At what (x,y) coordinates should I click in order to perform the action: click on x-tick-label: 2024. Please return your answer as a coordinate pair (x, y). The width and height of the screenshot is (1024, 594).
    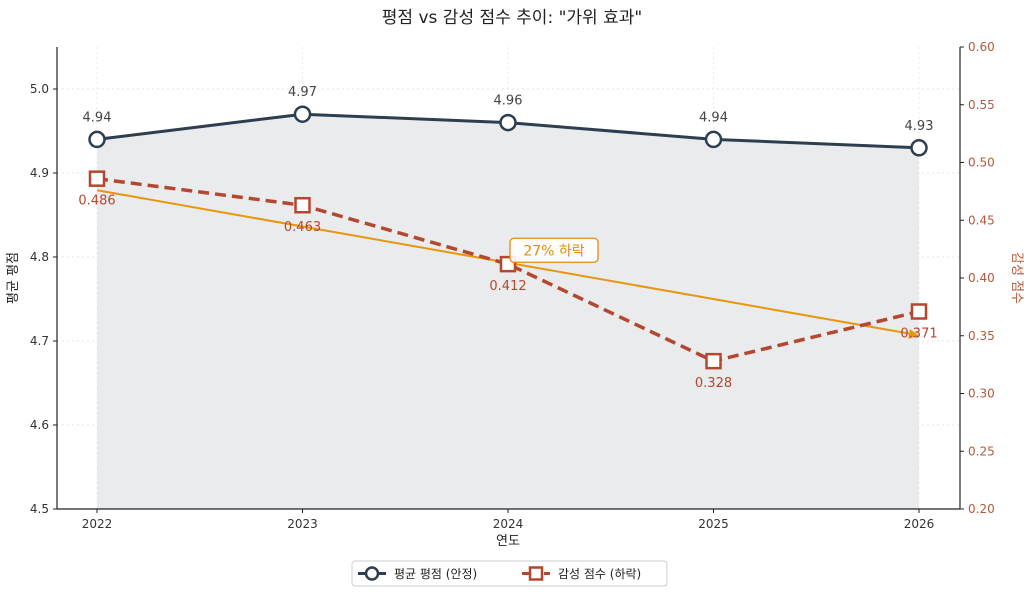
    Looking at the image, I should click on (508, 524).